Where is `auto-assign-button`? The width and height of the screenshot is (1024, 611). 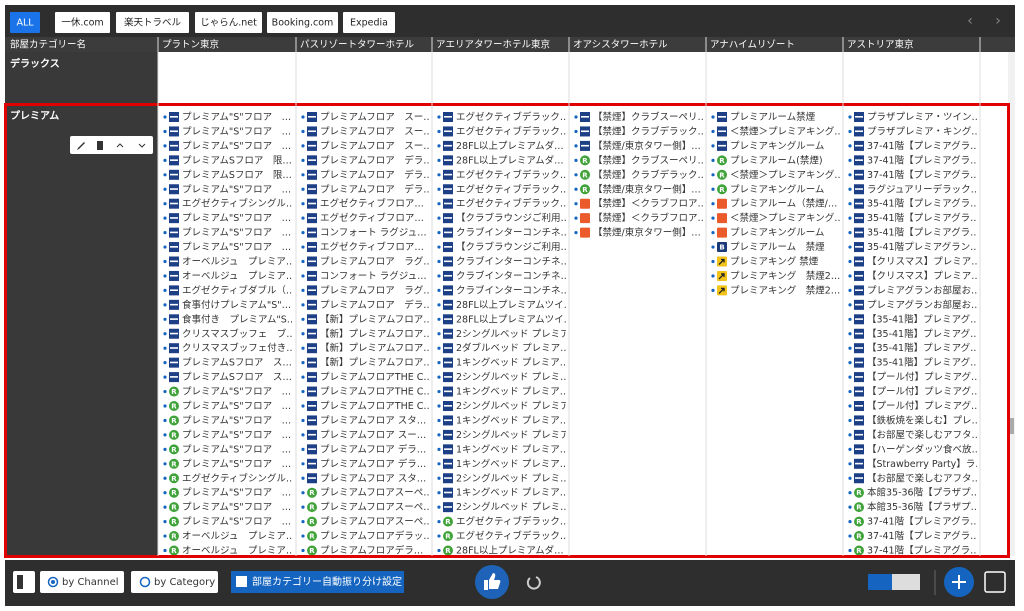 auto-assign-button is located at coordinates (317, 582).